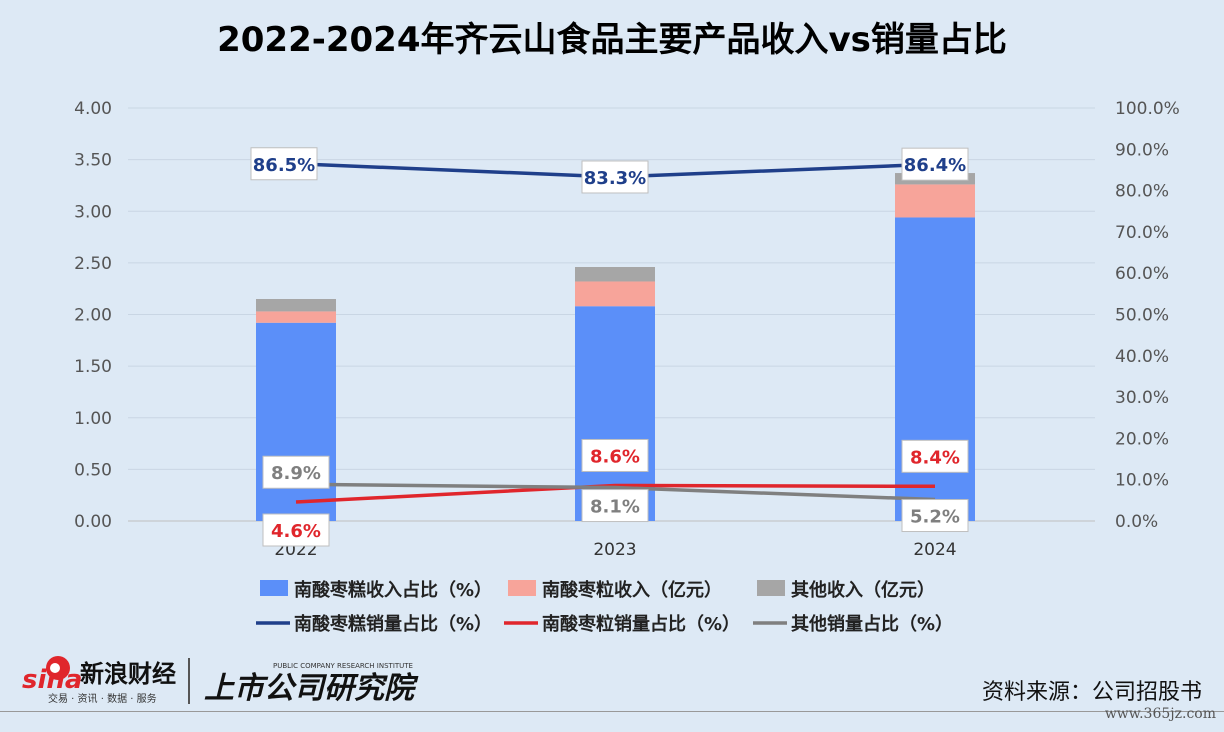 This screenshot has height=732, width=1224. Describe the element at coordinates (1142, 481) in the screenshot. I see `right-axis-tick: 10.0%` at that location.